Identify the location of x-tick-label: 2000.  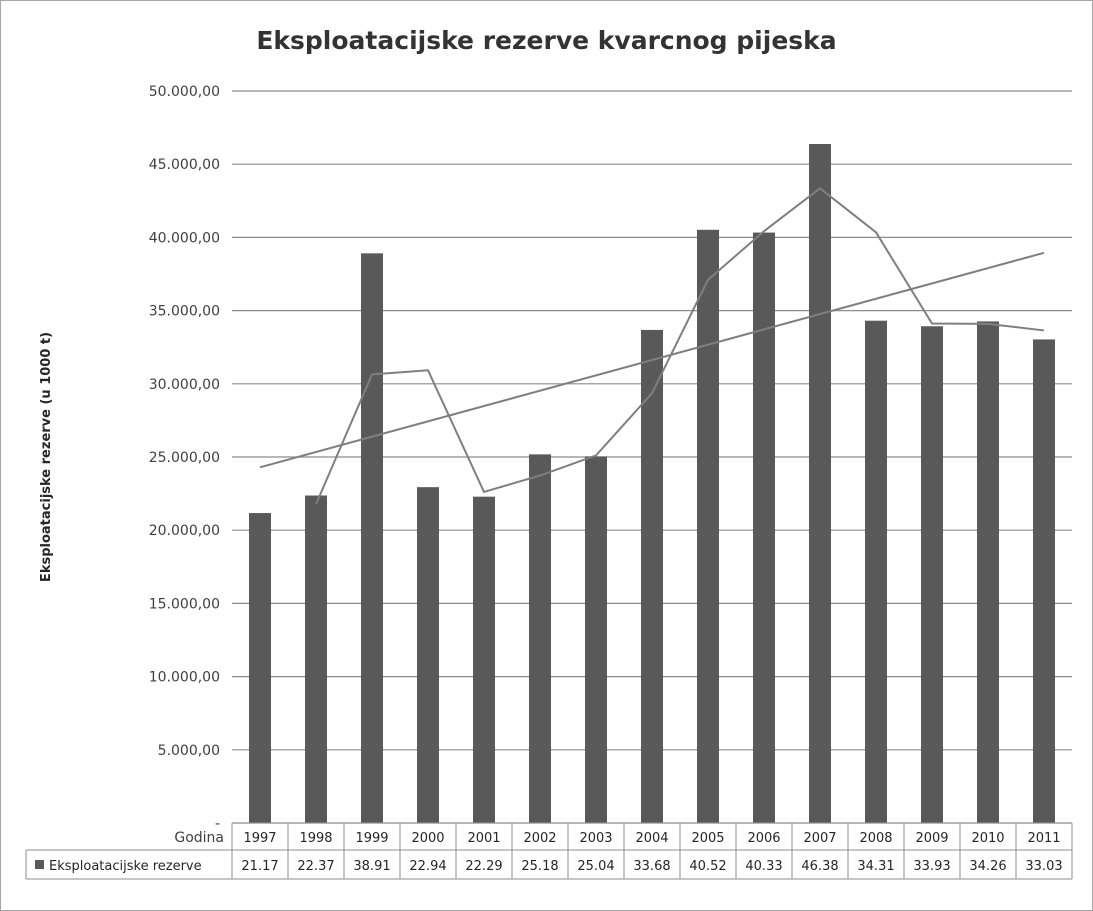
(427, 838).